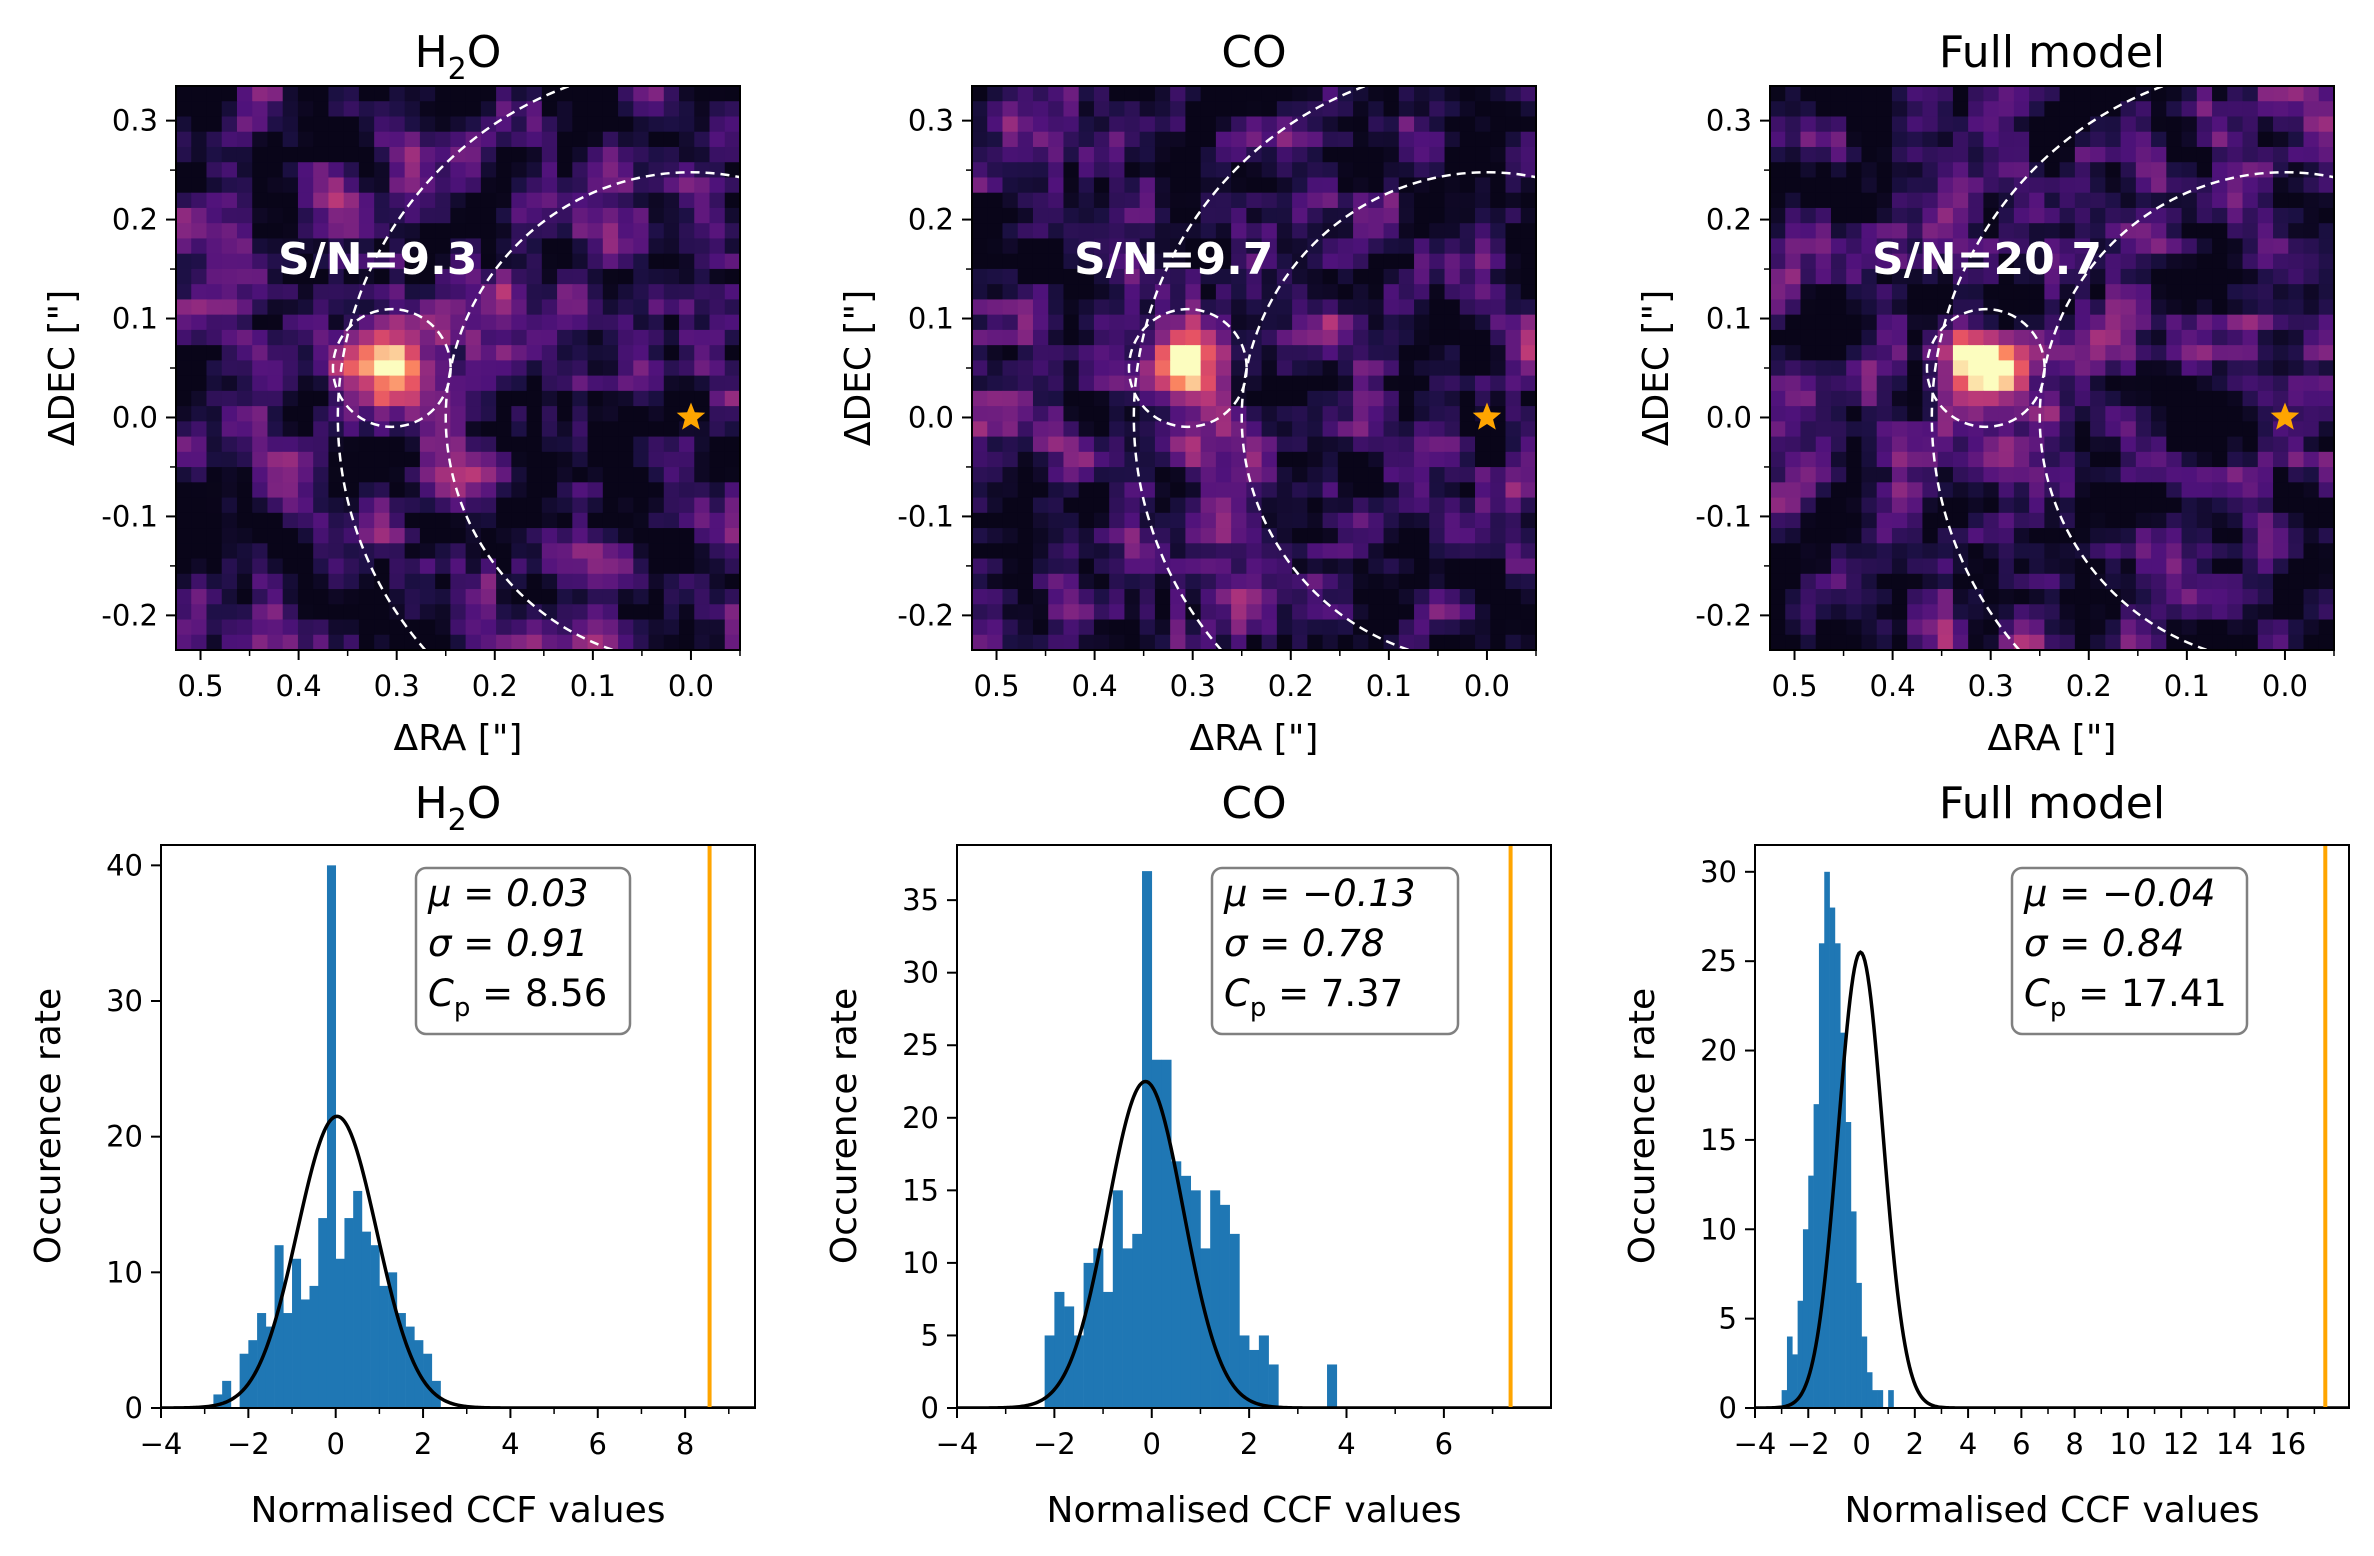 Image resolution: width=2374 pixels, height=1556 pixels. Describe the element at coordinates (1313, 997) in the screenshot. I see `stat-cp: Cp = 7.37` at that location.